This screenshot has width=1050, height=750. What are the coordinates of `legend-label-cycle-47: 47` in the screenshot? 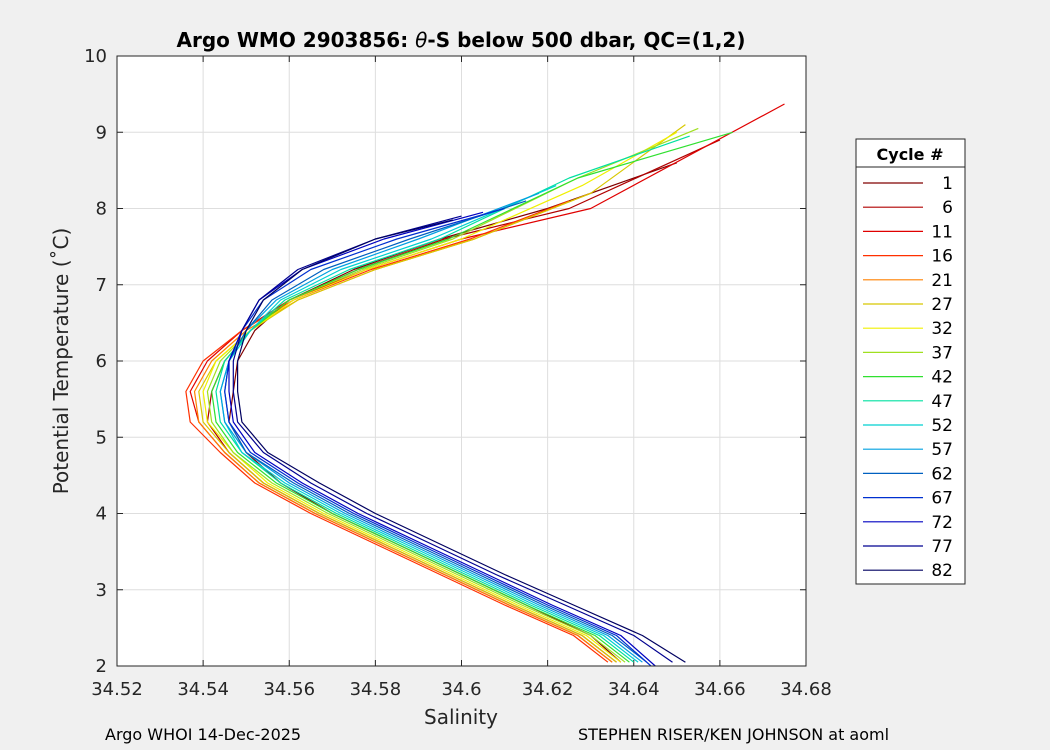 It's located at (942, 402).